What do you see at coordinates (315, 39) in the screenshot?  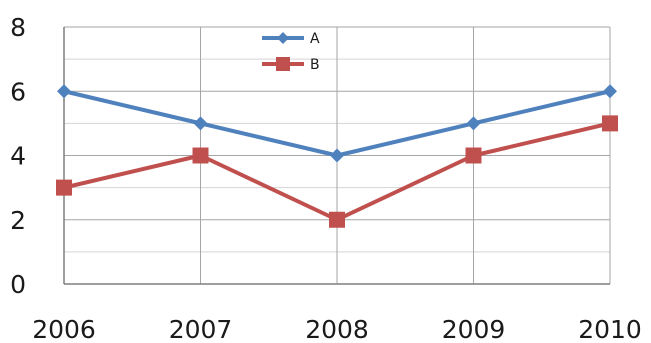 I see `legend-label: A` at bounding box center [315, 39].